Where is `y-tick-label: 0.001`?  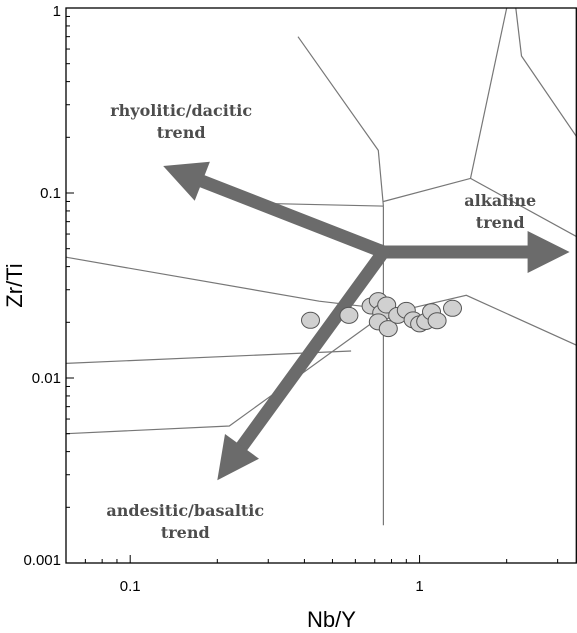
y-tick-label: 0.001 is located at coordinates (42, 560).